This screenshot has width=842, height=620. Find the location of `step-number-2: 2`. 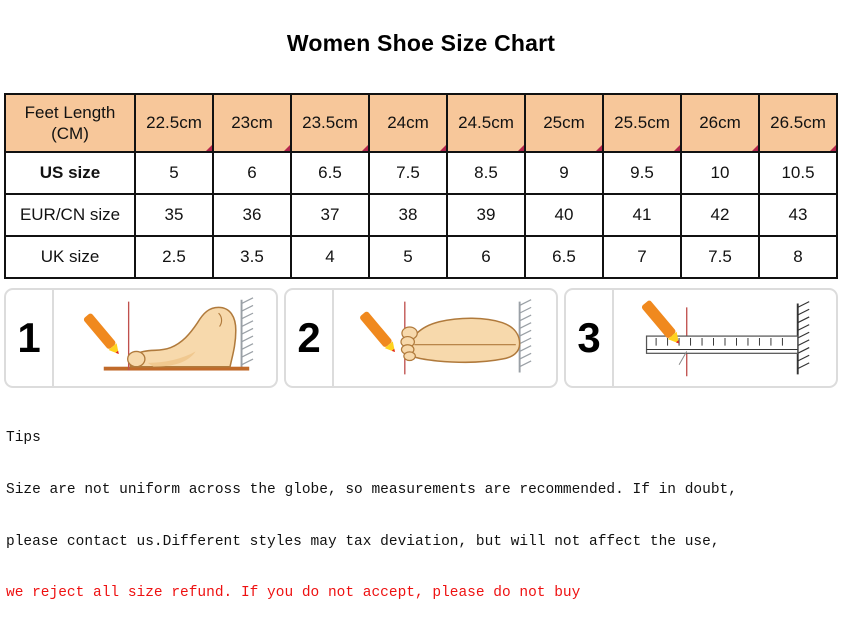

step-number-2: 2 is located at coordinates (310, 338).